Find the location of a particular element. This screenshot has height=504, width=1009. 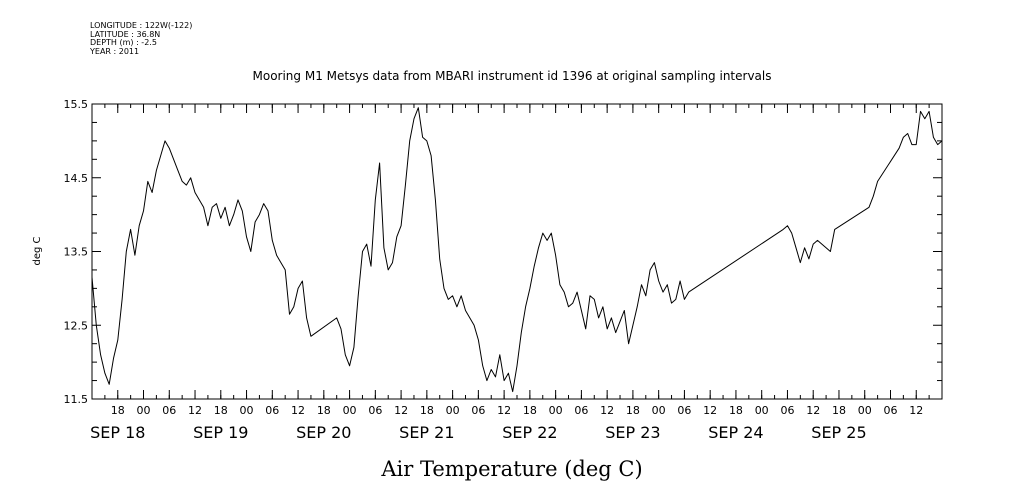

x-day-label: SEP 18 is located at coordinates (117, 432).